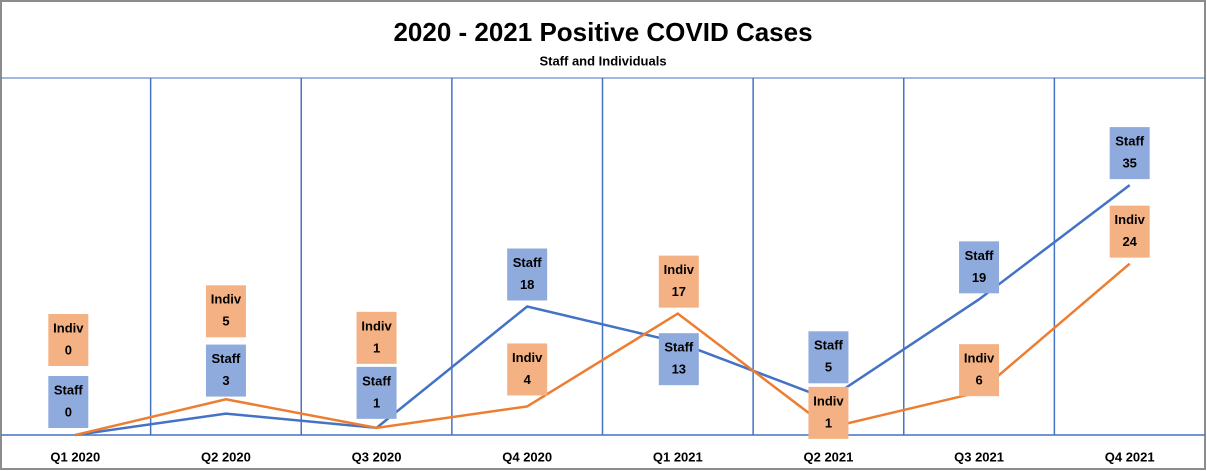 The image size is (1207, 471). What do you see at coordinates (678, 456) in the screenshot?
I see `x-tick-label: Q1 2021` at bounding box center [678, 456].